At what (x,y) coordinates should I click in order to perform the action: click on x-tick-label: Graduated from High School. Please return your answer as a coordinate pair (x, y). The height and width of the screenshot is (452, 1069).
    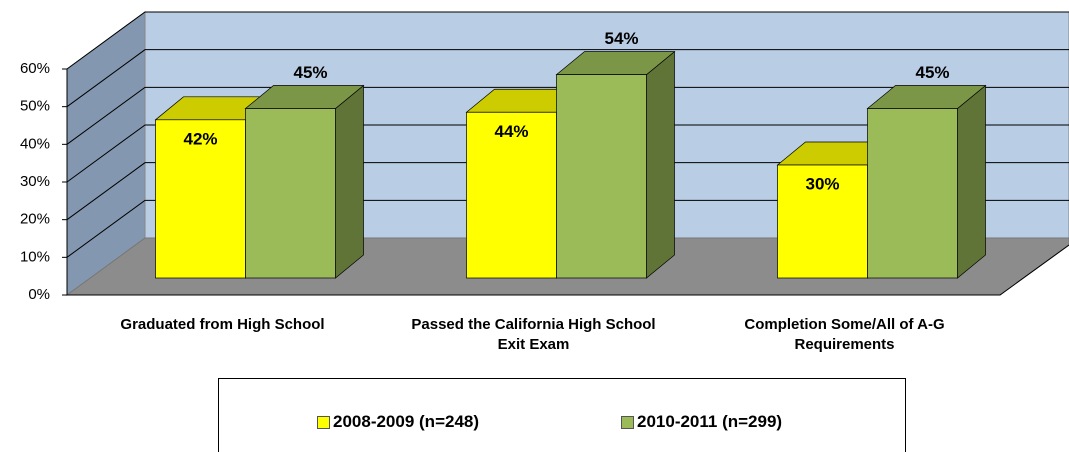
    Looking at the image, I should click on (222, 324).